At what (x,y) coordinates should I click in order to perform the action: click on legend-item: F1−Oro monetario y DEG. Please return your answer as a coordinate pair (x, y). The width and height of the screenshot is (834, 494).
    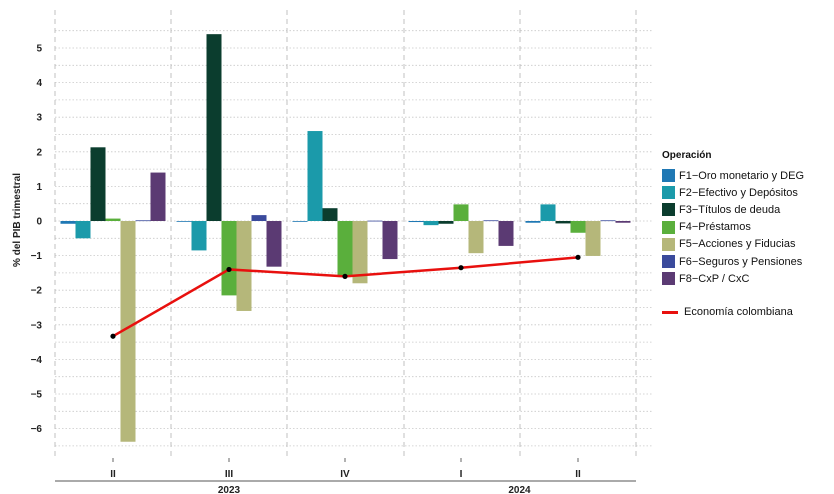
    Looking at the image, I should click on (733, 175).